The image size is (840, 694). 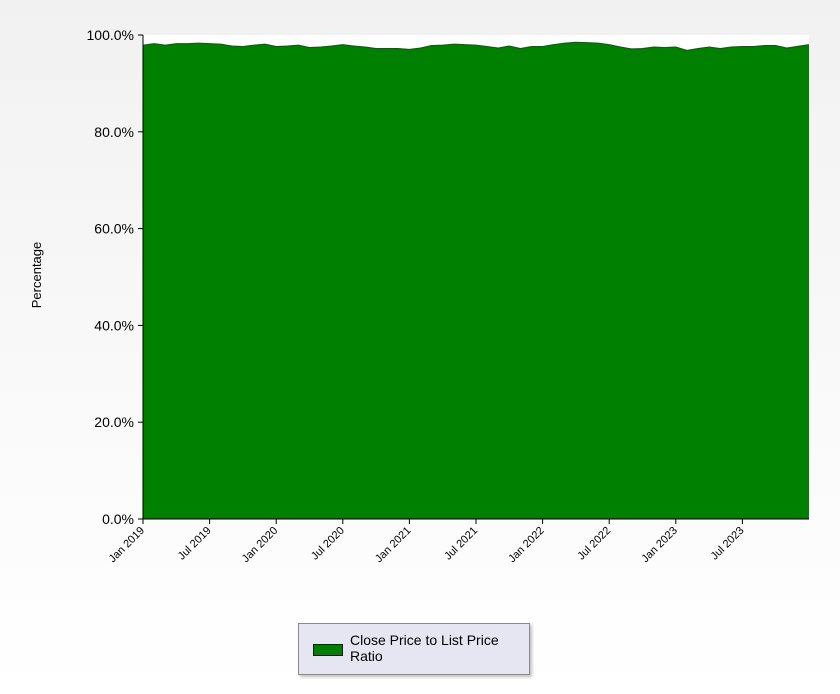 What do you see at coordinates (476, 46) in the screenshot?
I see `series-line` at bounding box center [476, 46].